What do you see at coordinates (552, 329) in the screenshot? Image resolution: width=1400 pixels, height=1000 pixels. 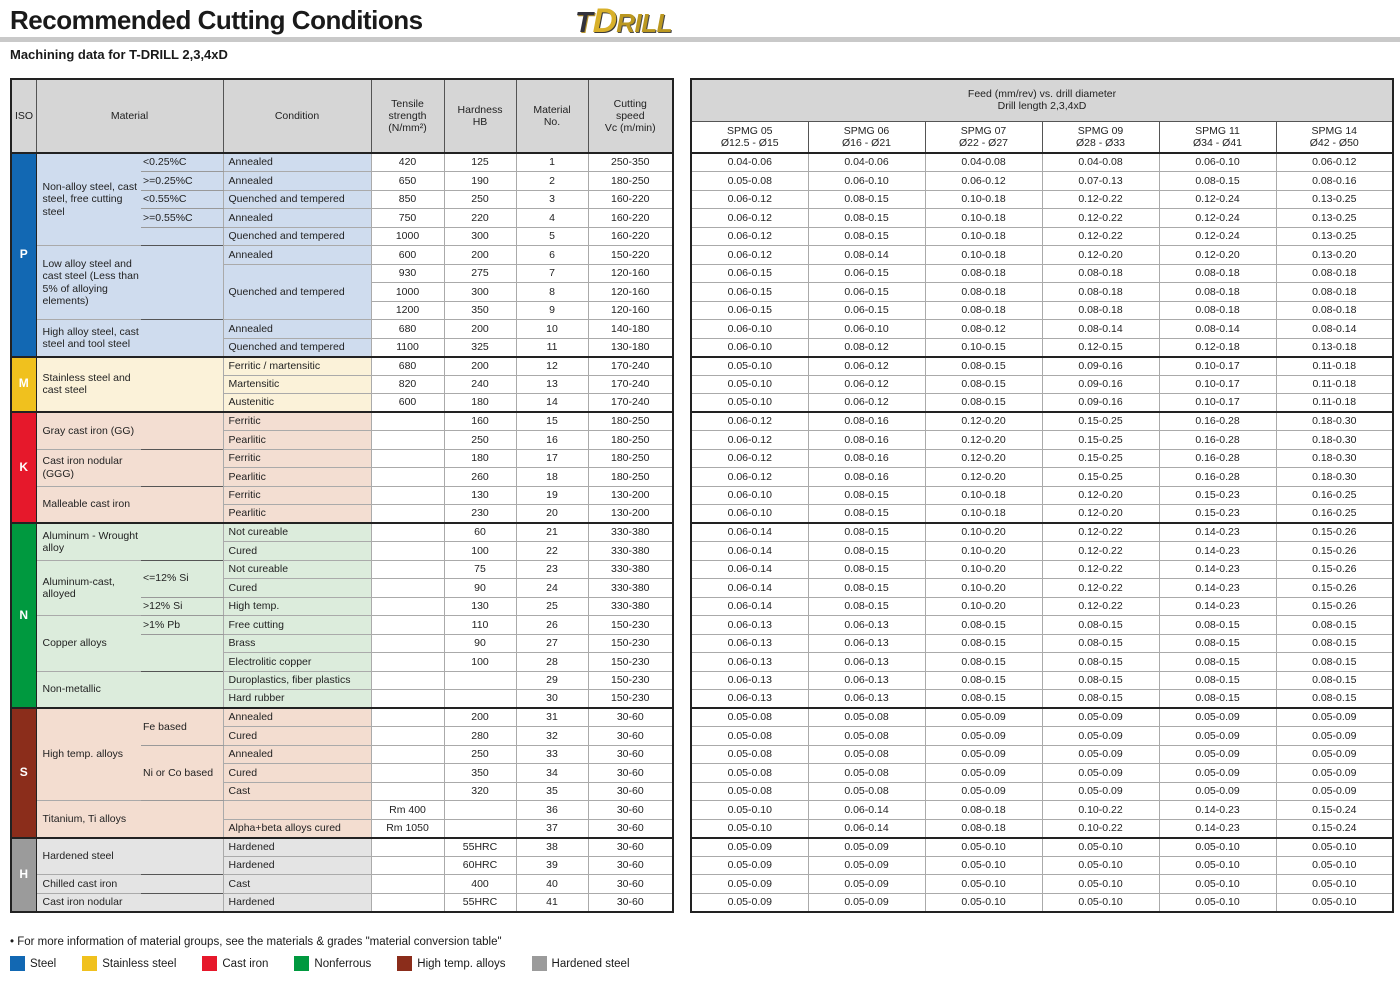 I see `material-no-cell: 10` at bounding box center [552, 329].